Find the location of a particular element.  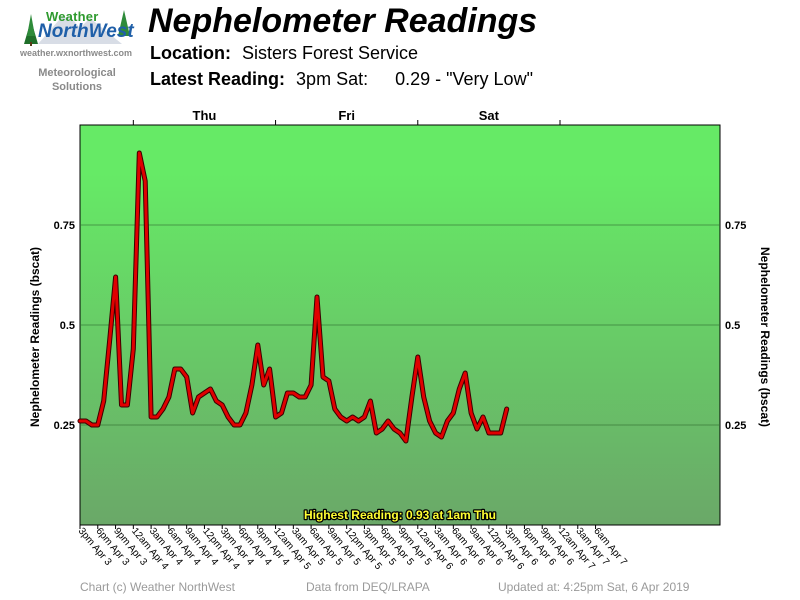

logo-tagline-line-1: Meteorological is located at coordinates (77, 73).